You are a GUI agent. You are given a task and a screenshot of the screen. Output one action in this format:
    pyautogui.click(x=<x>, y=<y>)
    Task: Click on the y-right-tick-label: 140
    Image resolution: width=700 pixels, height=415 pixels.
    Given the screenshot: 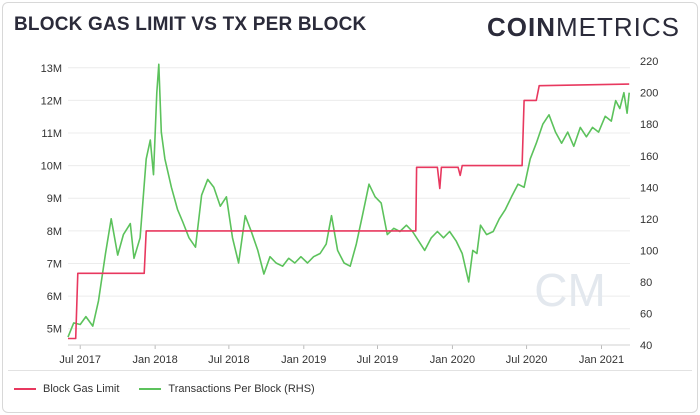 What is the action you would take?
    pyautogui.click(x=649, y=188)
    